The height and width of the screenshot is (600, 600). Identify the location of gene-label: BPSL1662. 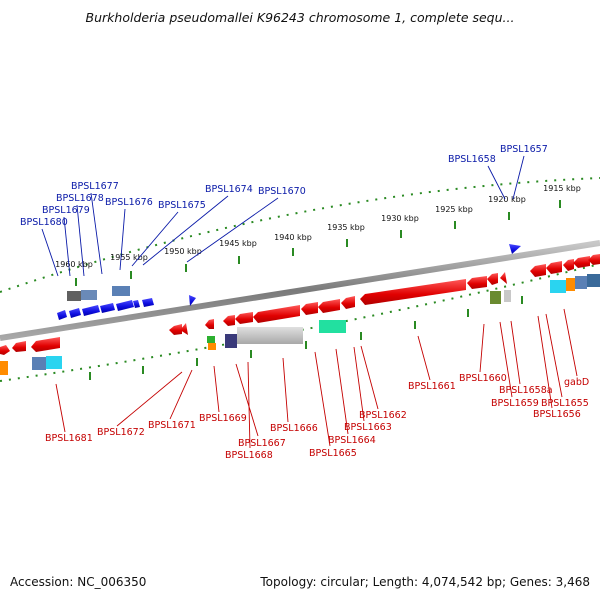
(383, 415).